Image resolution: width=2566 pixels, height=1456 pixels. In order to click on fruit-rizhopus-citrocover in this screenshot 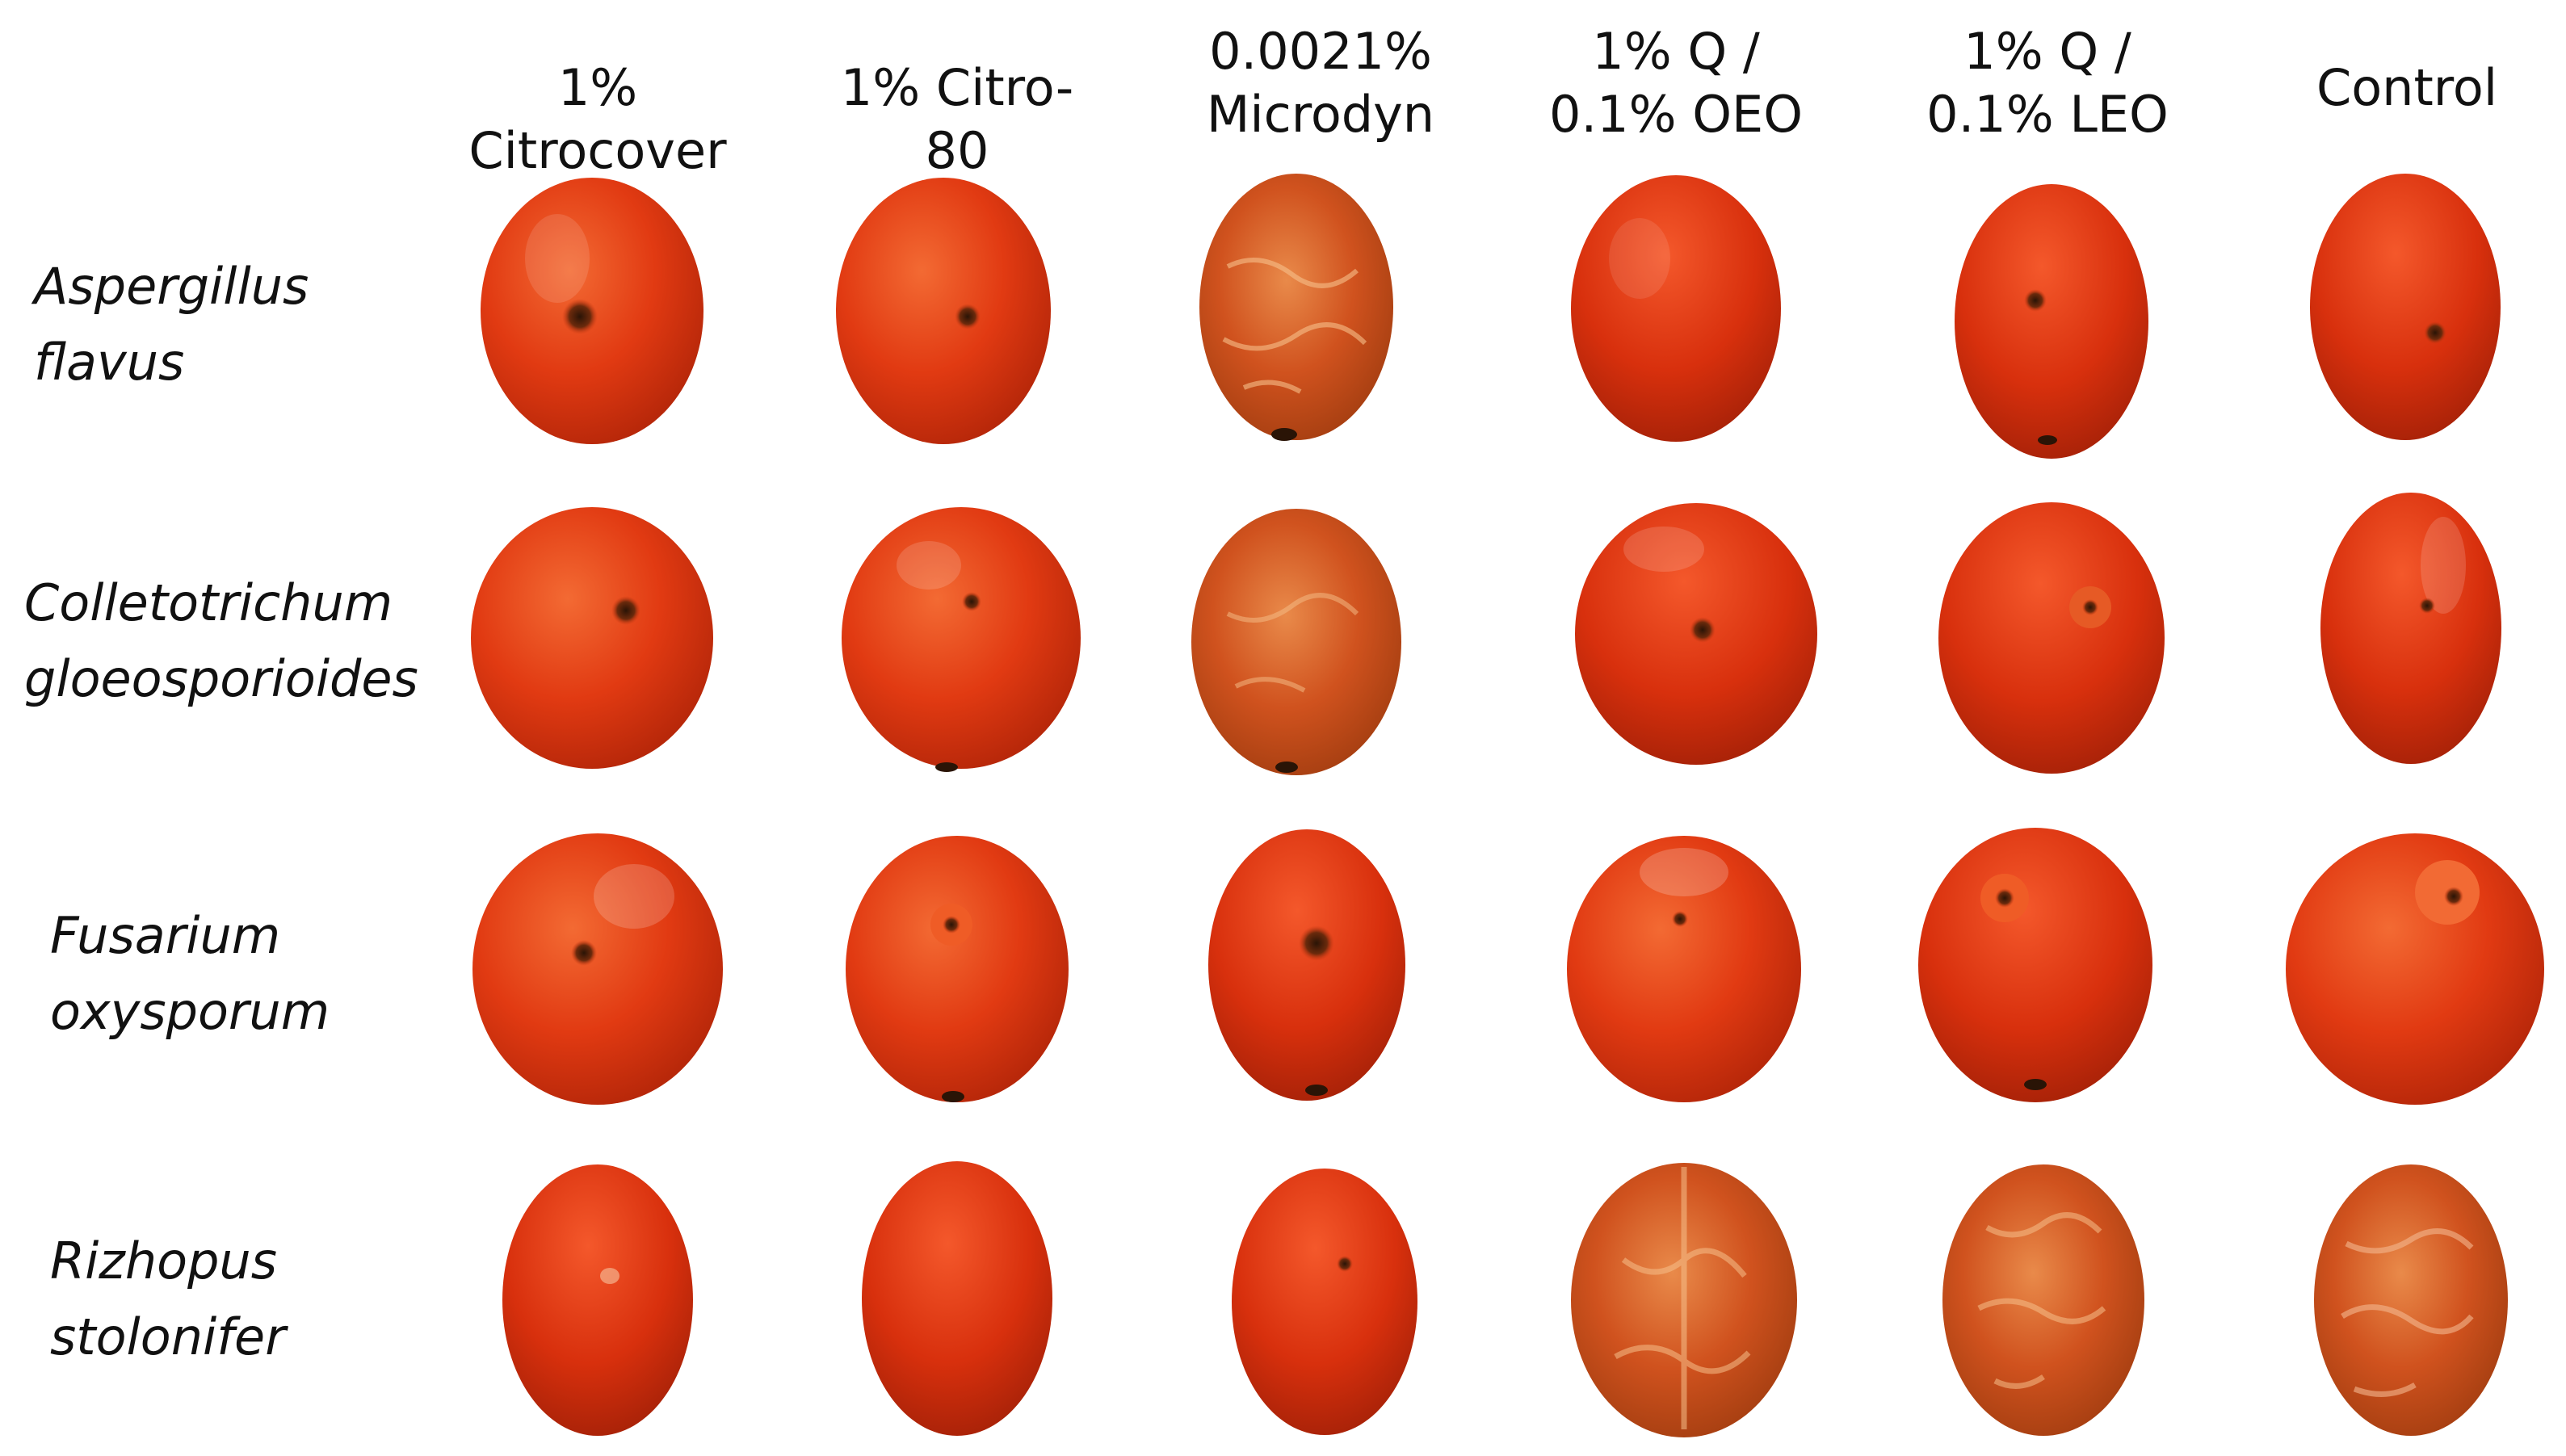, I will do `click(597, 1300)`.